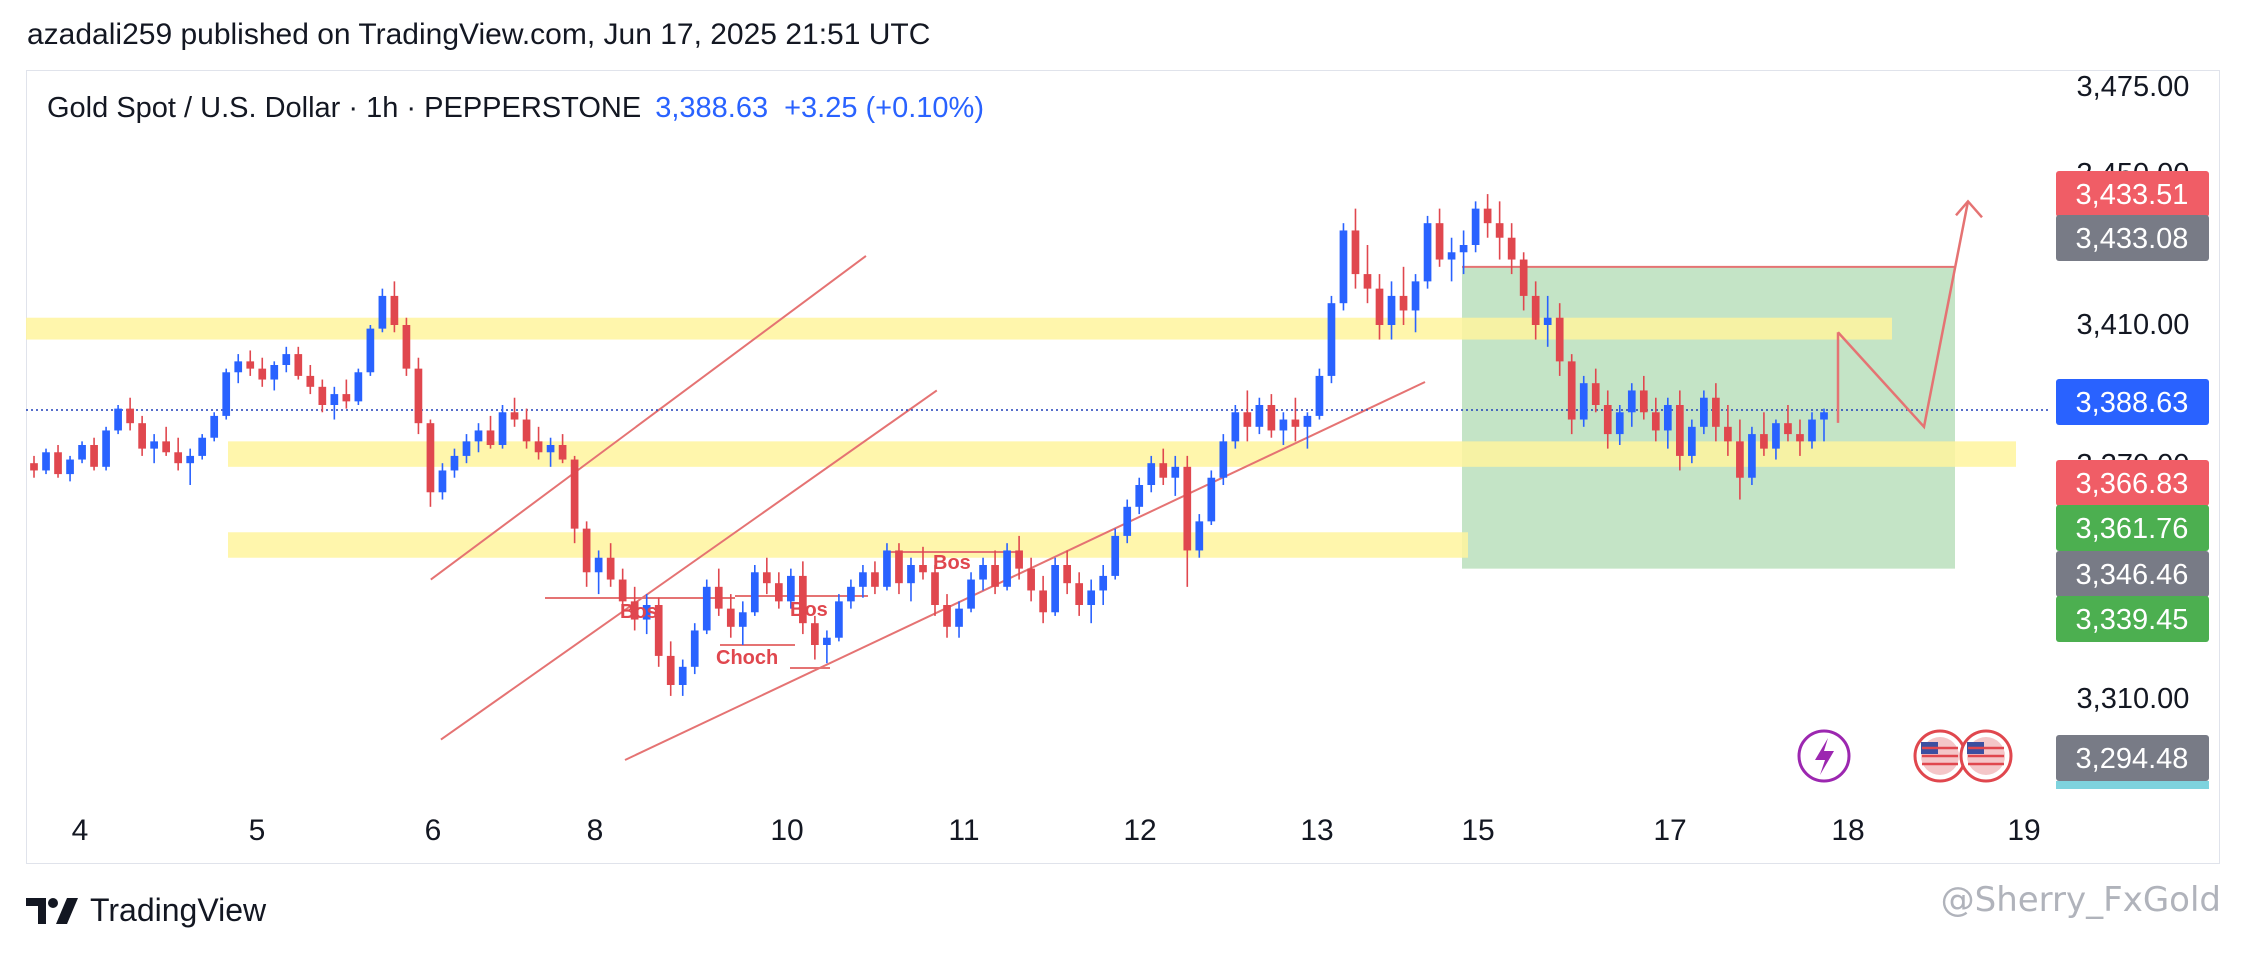 This screenshot has width=2247, height=956. What do you see at coordinates (1903, 315) in the screenshot?
I see `projection-path` at bounding box center [1903, 315].